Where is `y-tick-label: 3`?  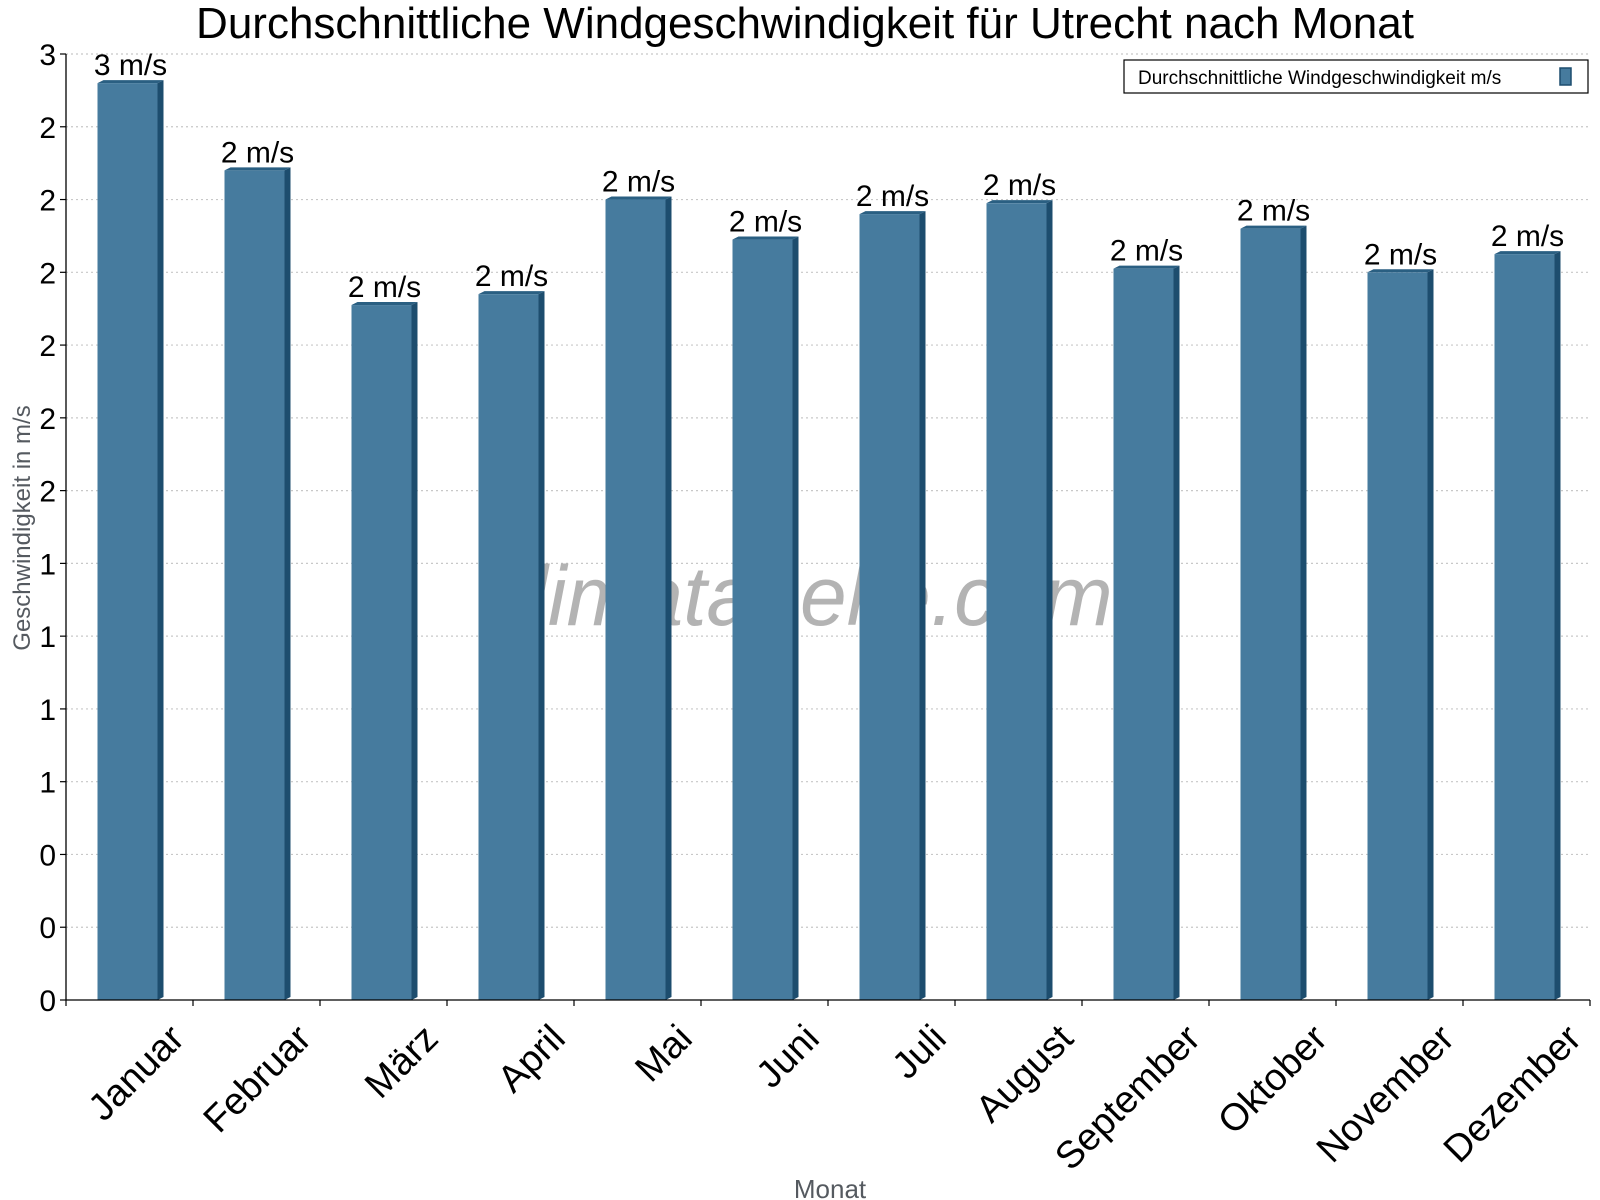
y-tick-label: 3 is located at coordinates (47, 55).